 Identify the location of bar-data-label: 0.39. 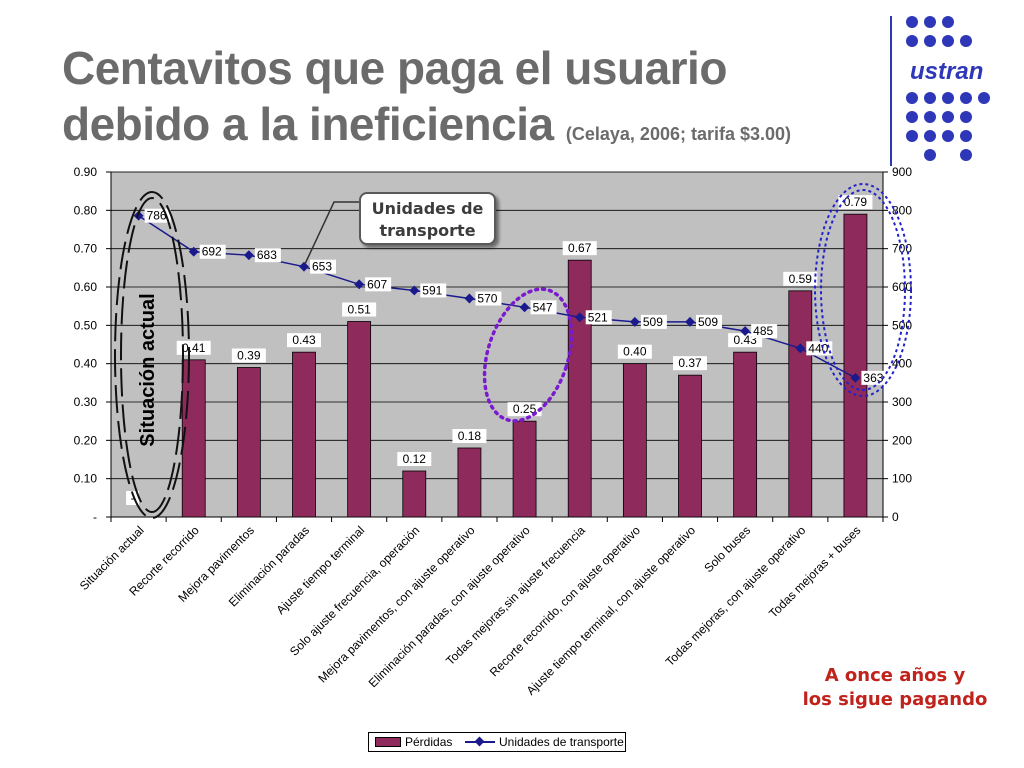
(249, 356).